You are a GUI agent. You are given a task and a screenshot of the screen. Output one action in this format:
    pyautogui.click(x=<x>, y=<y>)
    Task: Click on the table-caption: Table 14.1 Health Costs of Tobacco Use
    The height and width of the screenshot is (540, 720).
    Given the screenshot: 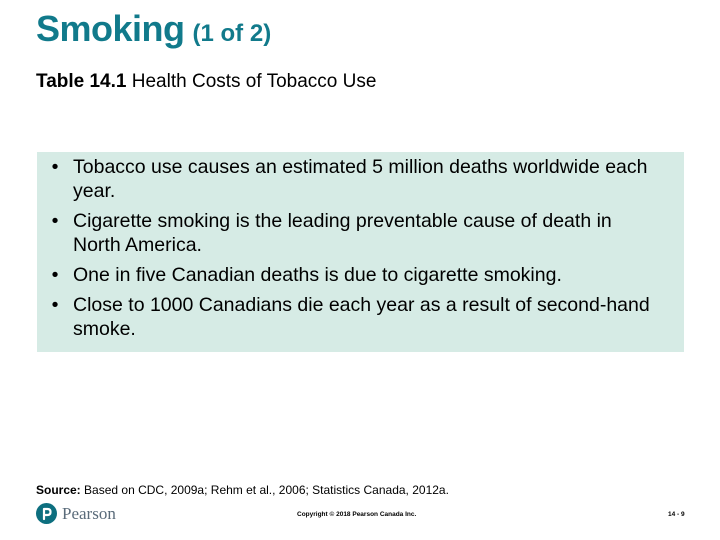 What is the action you would take?
    pyautogui.click(x=206, y=82)
    